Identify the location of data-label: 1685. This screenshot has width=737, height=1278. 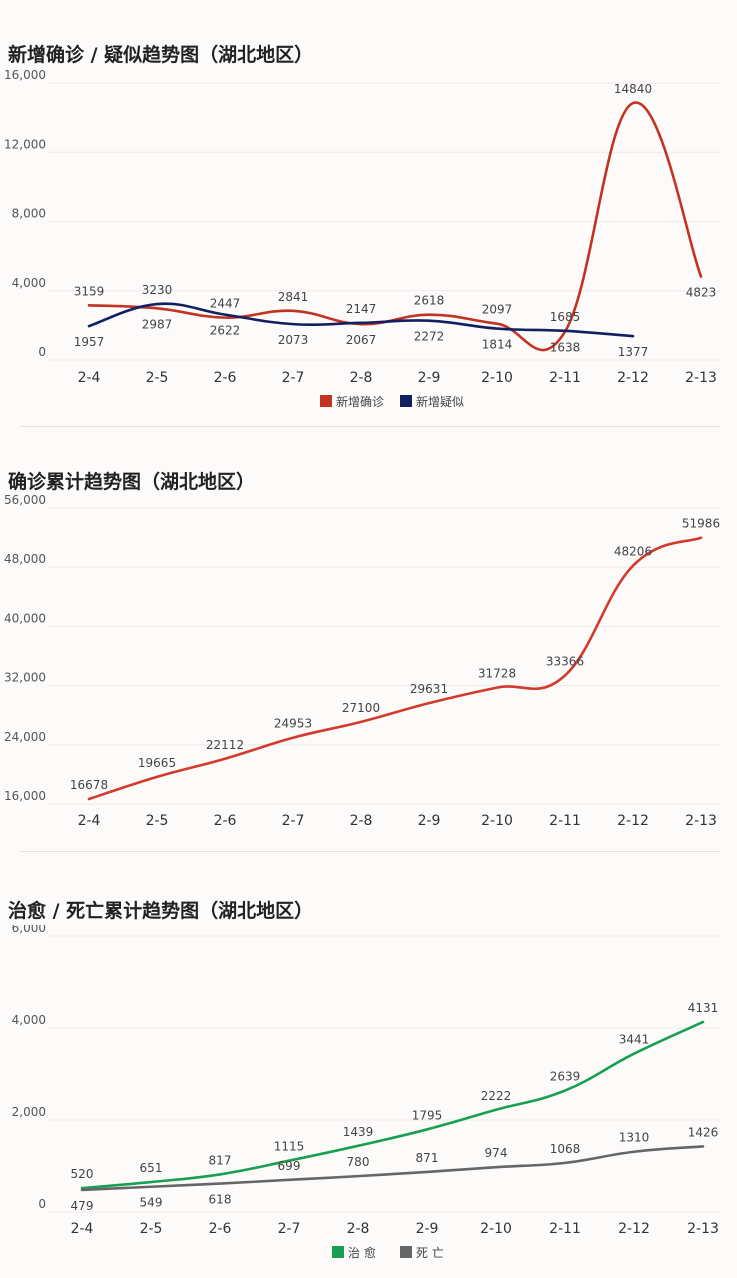
(565, 317).